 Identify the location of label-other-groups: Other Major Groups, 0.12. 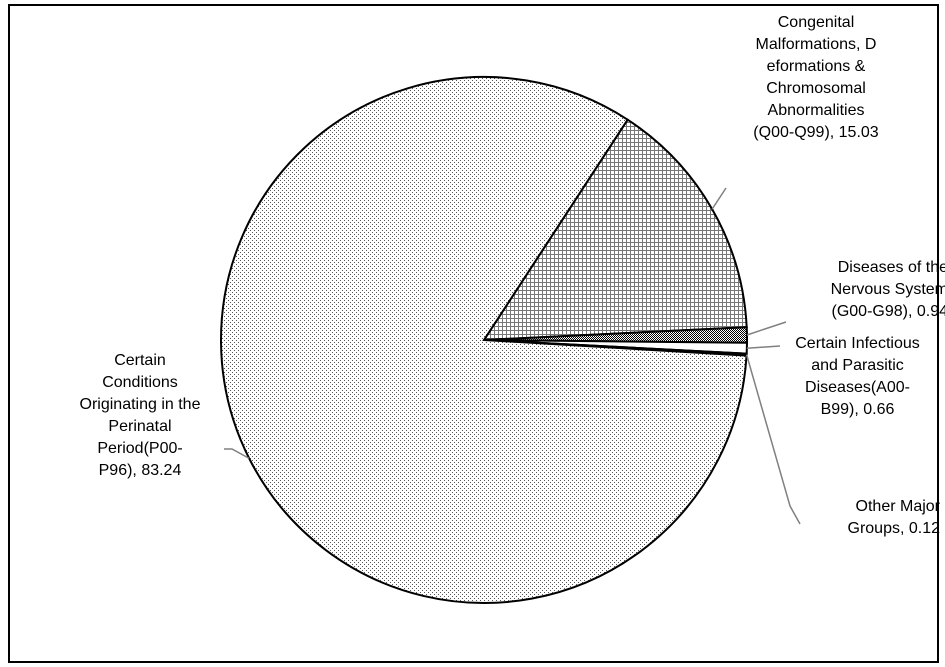
(894, 517).